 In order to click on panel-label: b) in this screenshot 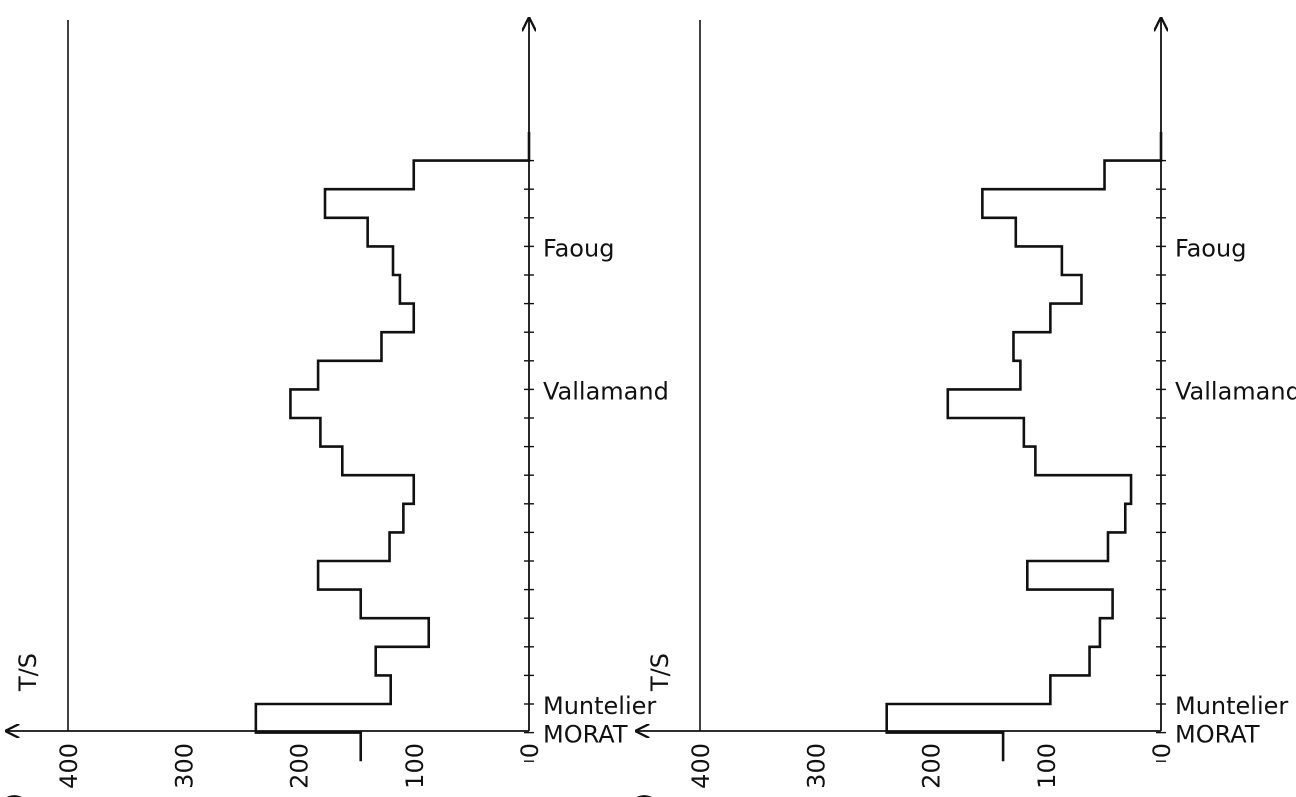, I will do `click(644, 795)`.